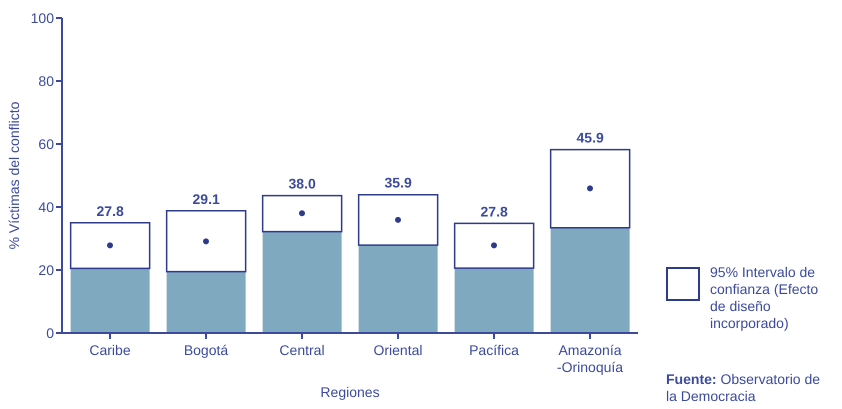 The image size is (842, 409). What do you see at coordinates (50, 332) in the screenshot?
I see `y-tick-label: 0` at bounding box center [50, 332].